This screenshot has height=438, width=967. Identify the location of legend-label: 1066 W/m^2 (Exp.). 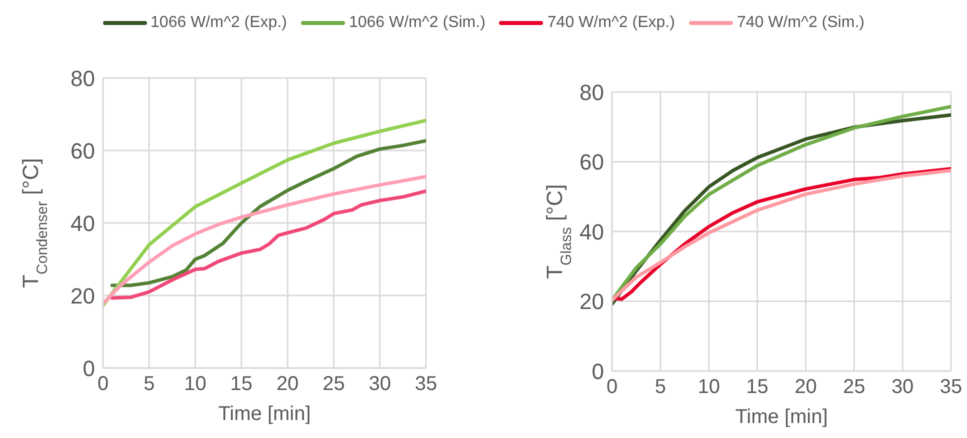
(218, 23).